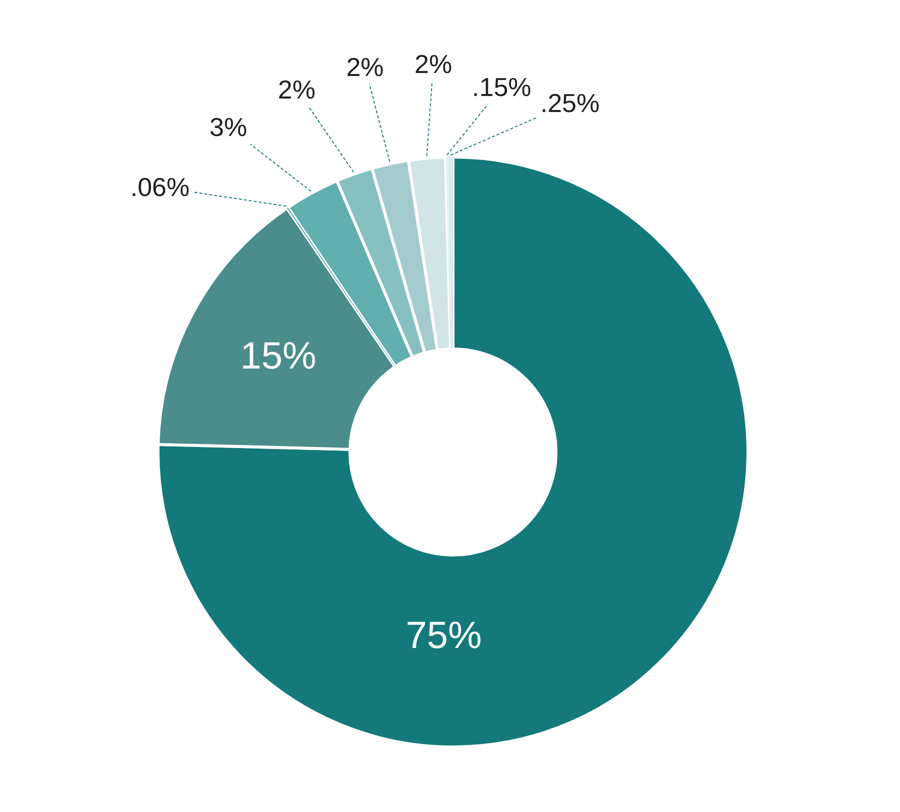 The height and width of the screenshot is (812, 900). Describe the element at coordinates (278, 357) in the screenshot. I see `data-label: 15%` at that location.